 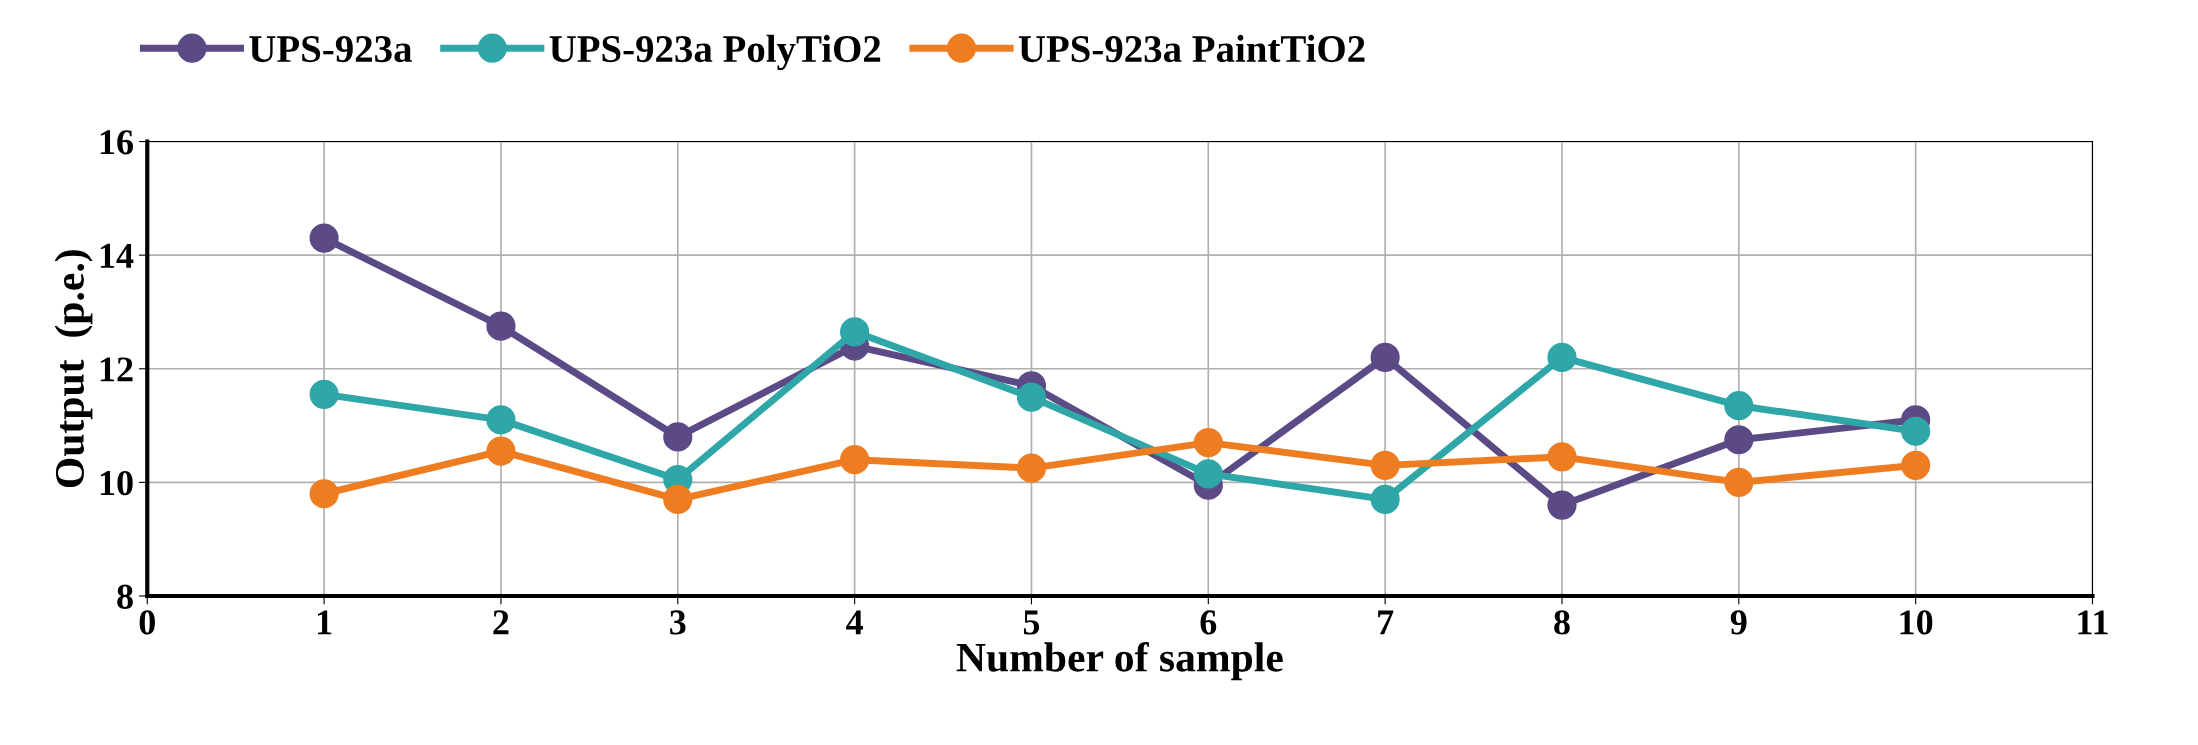 I want to click on x-tick-label: 10, so click(x=1916, y=622).